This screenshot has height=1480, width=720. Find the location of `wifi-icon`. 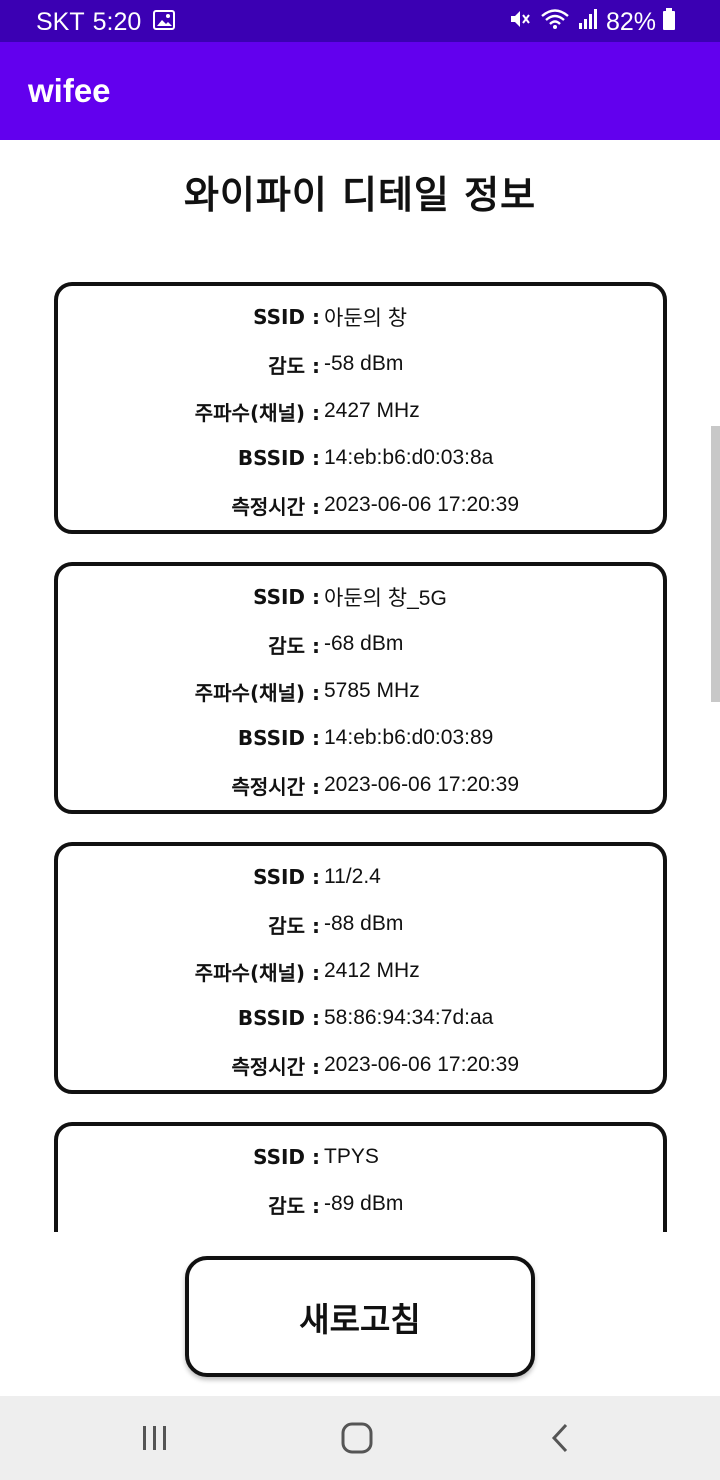

wifi-icon is located at coordinates (559, 22).